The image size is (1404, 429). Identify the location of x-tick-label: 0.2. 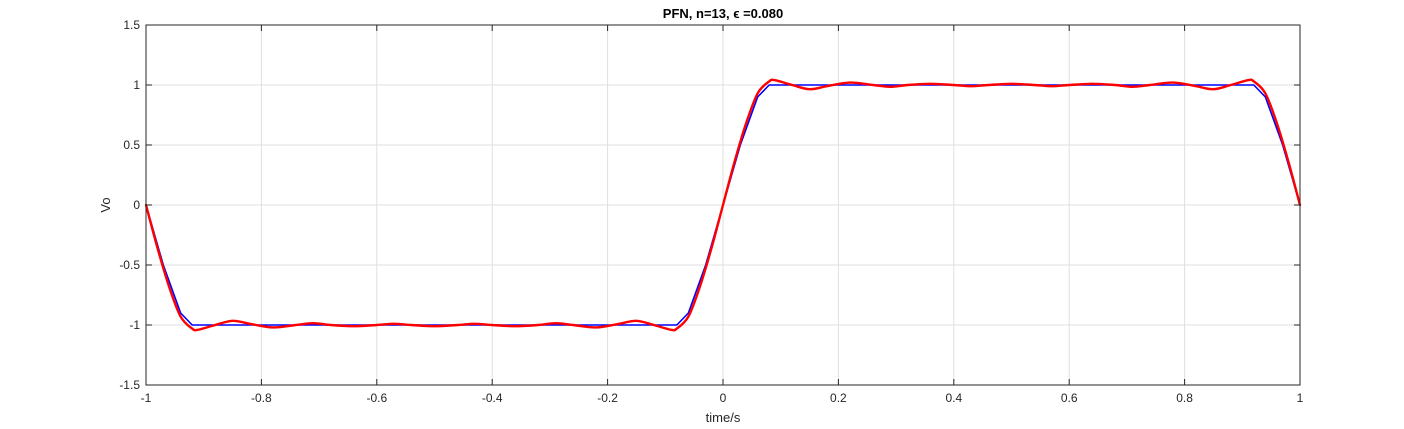
(838, 398).